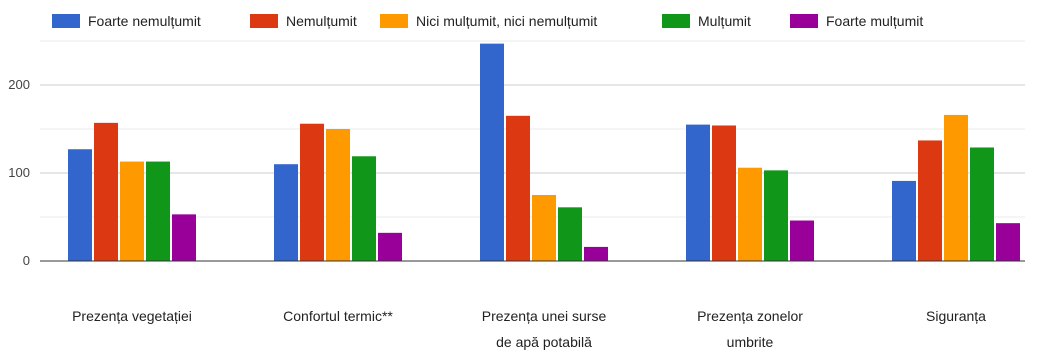 The height and width of the screenshot is (351, 1041). I want to click on category-label-line: Prezența vegetației, so click(132, 316).